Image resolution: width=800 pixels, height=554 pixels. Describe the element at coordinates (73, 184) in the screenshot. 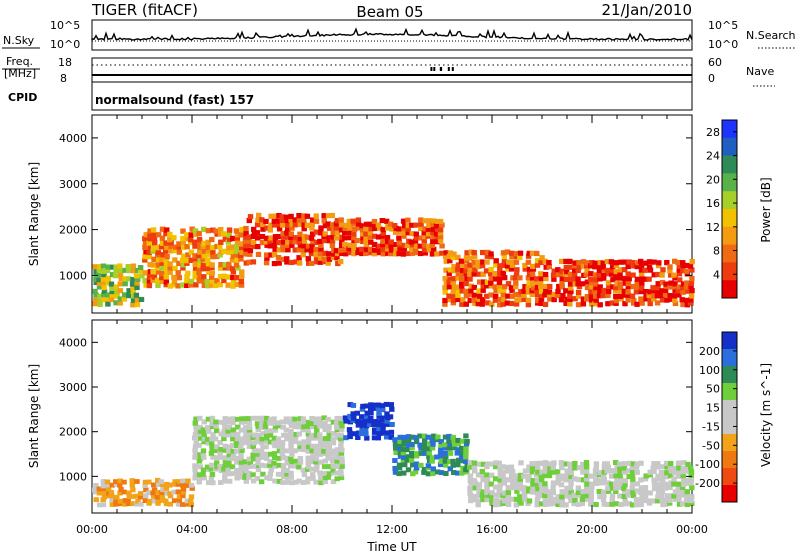

I see `y-tick-label: 3000` at that location.